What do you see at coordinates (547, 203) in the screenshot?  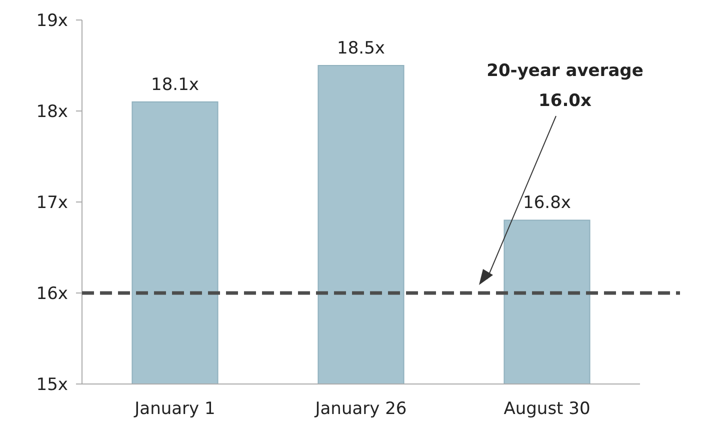 I see `data-label: 16.8x` at bounding box center [547, 203].